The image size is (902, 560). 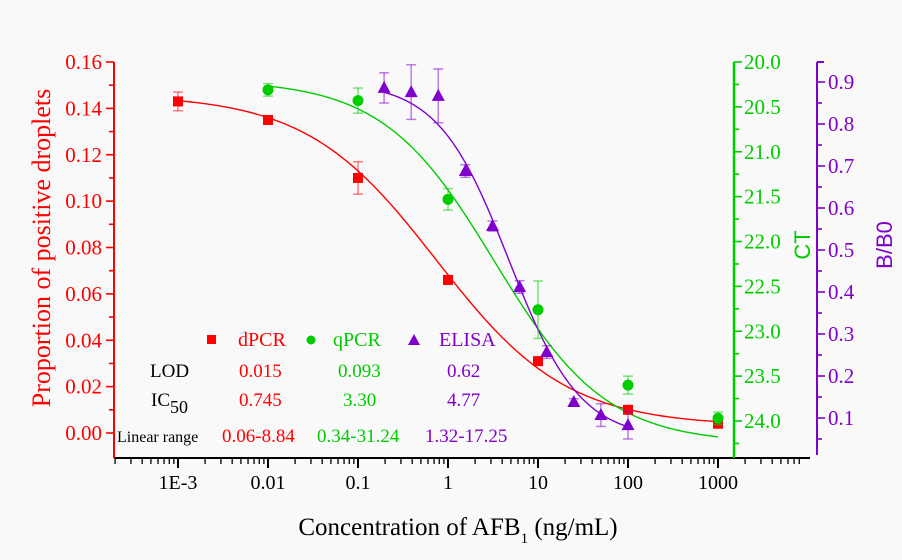 What do you see at coordinates (83, 201) in the screenshot?
I see `left-tick-label: 0.10` at bounding box center [83, 201].